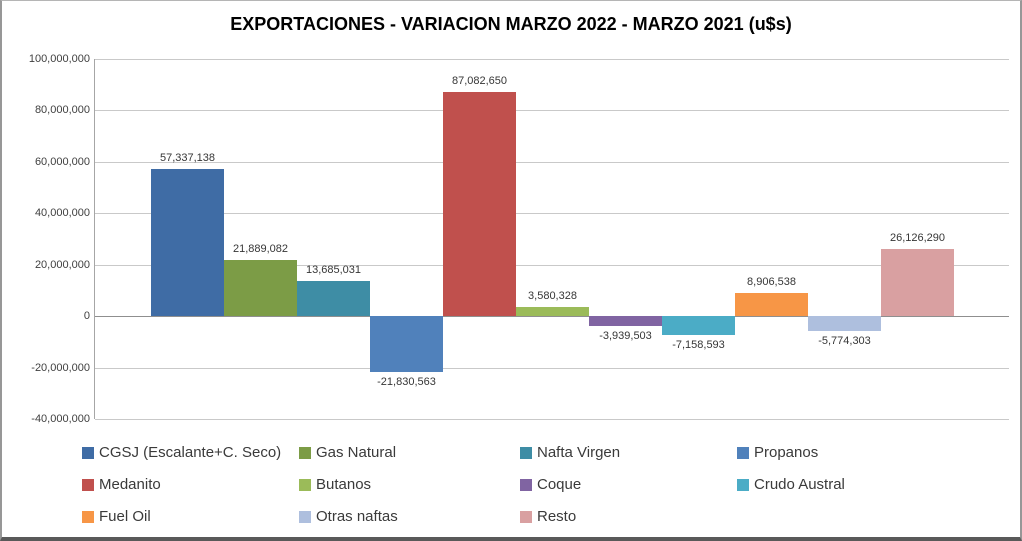 The width and height of the screenshot is (1022, 541). Describe the element at coordinates (917, 282) in the screenshot. I see `bar-resto` at that location.